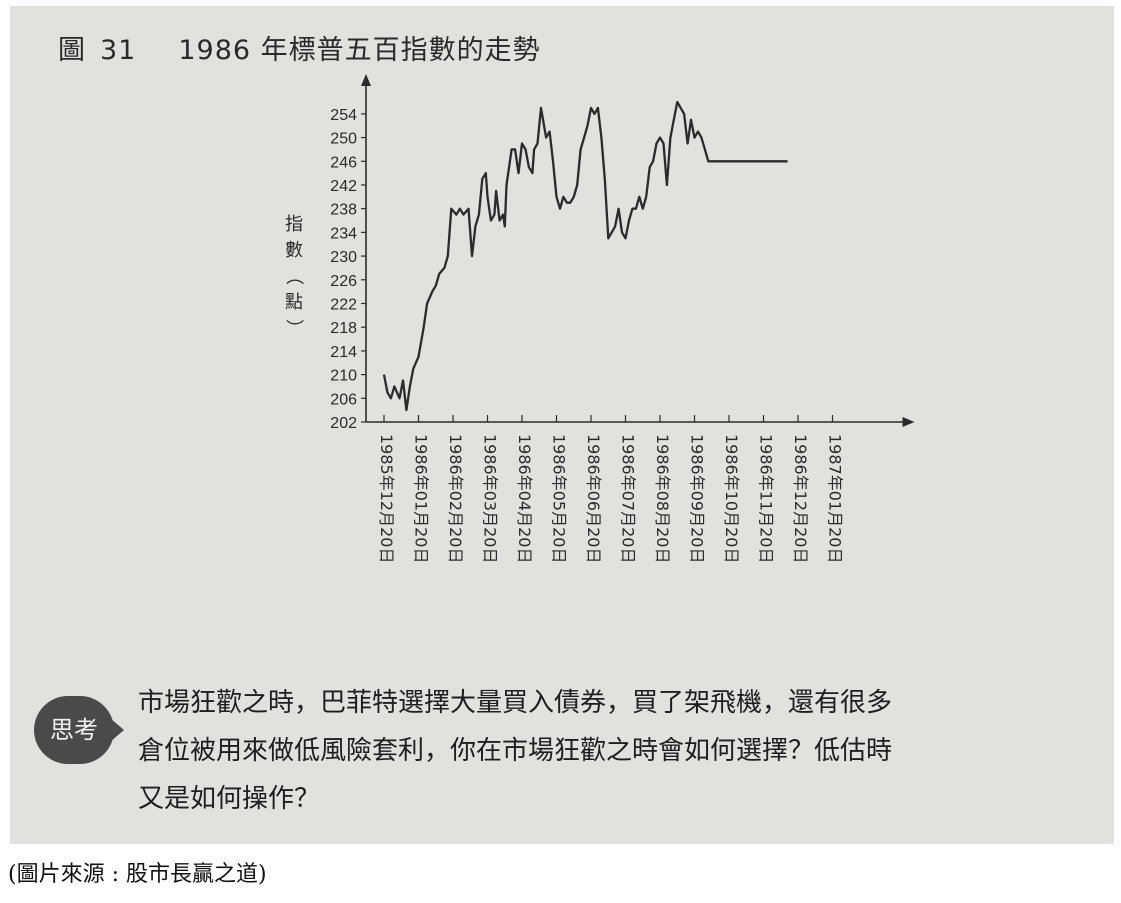 Image resolution: width=1121 pixels, height=903 pixels. Describe the element at coordinates (766, 498) in the screenshot. I see `x-tick-label: 1986年11月20日` at that location.